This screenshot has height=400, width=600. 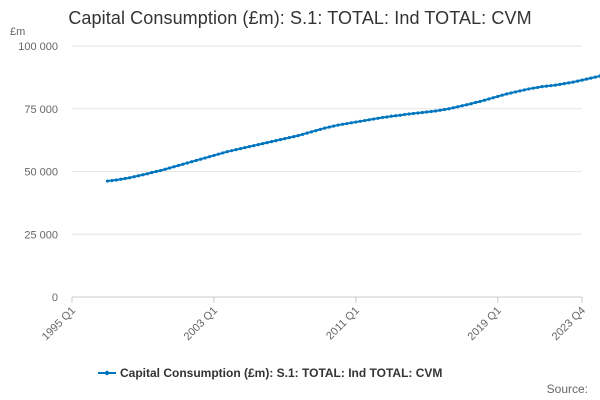 I want to click on x-tick-label: 1995 Q1, so click(x=59, y=324).